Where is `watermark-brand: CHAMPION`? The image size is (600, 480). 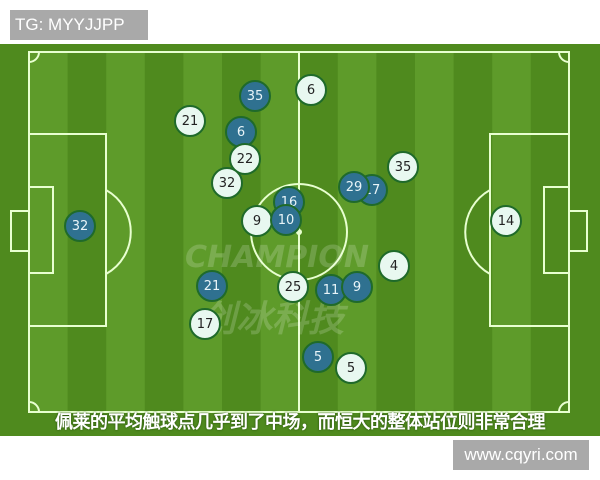
watermark-brand: CHAMPION is located at coordinates (277, 257).